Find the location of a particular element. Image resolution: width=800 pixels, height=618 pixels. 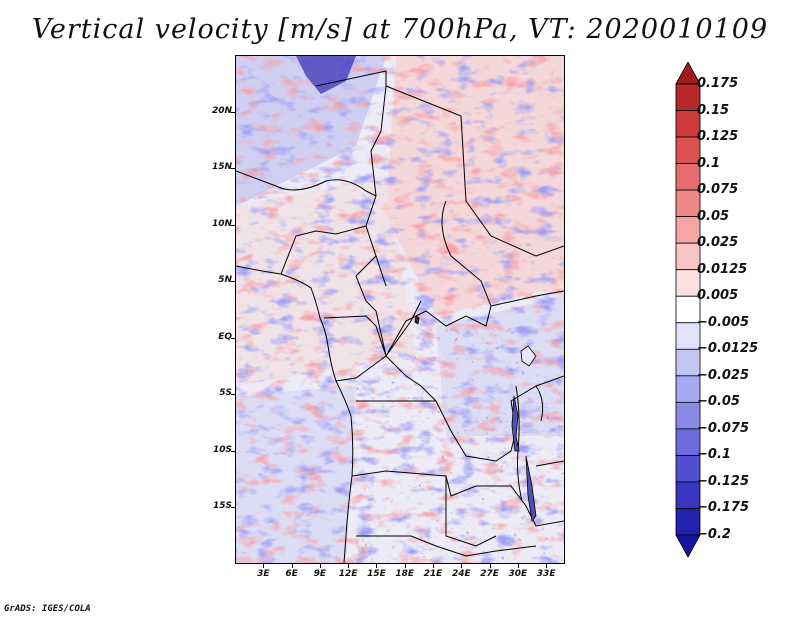

colorbar-label: −0.0125 is located at coordinates (728, 349).